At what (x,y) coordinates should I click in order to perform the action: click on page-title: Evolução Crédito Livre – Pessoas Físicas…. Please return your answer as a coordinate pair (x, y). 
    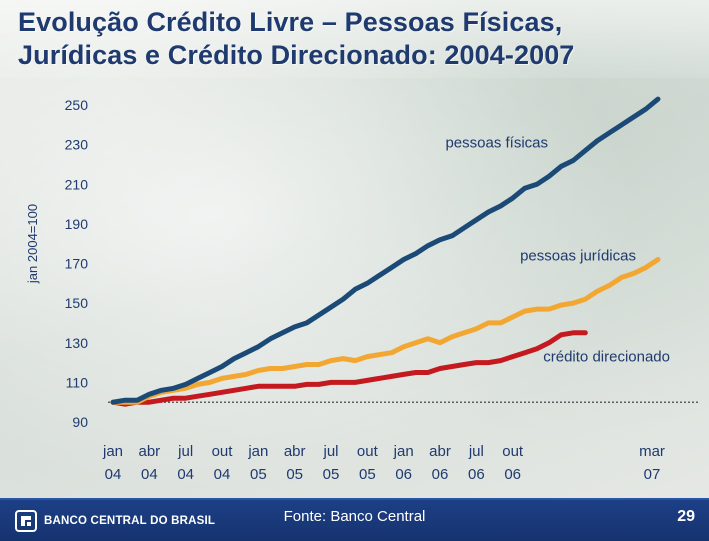
    Looking at the image, I should click on (296, 39).